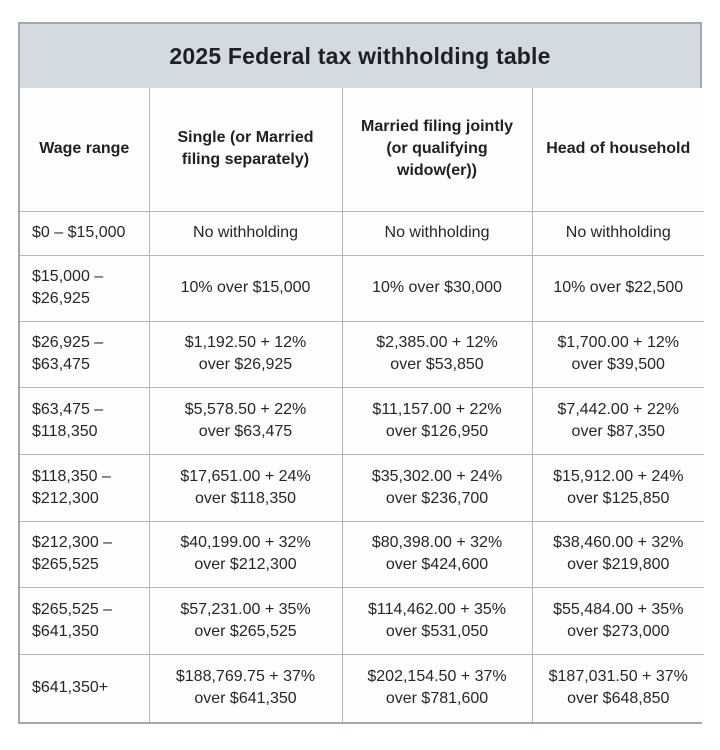 The width and height of the screenshot is (720, 750). I want to click on cell-line: 10% over $15,000, so click(245, 287).